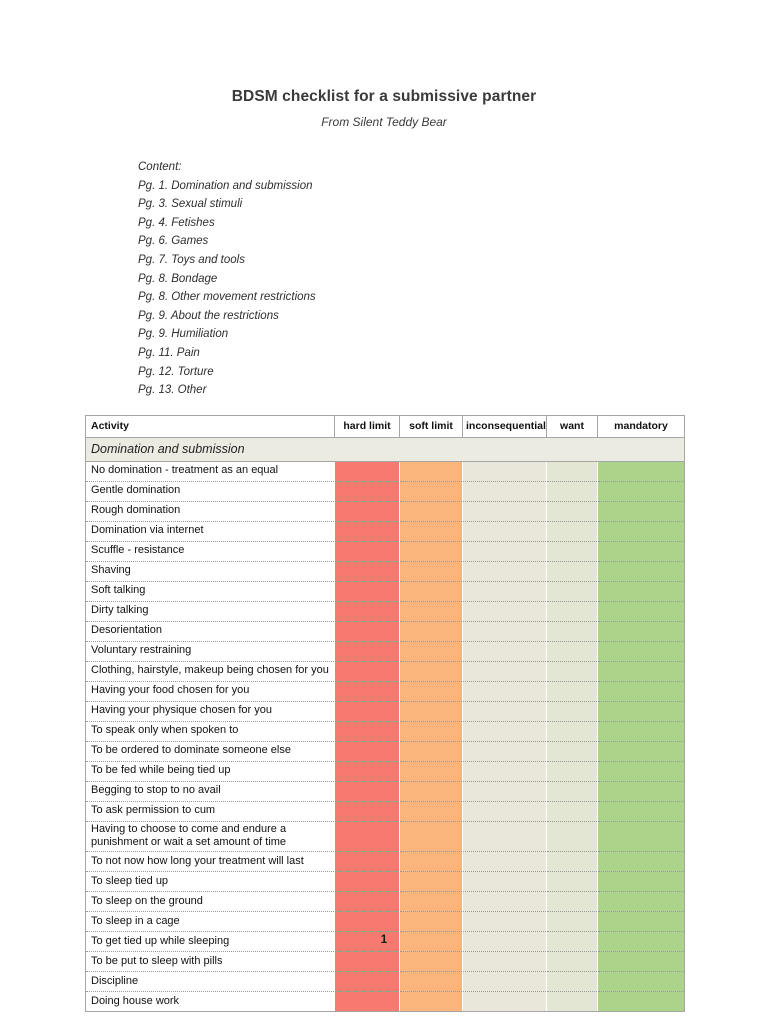  What do you see at coordinates (385, 491) in the screenshot?
I see `table-row: Gentle domination` at bounding box center [385, 491].